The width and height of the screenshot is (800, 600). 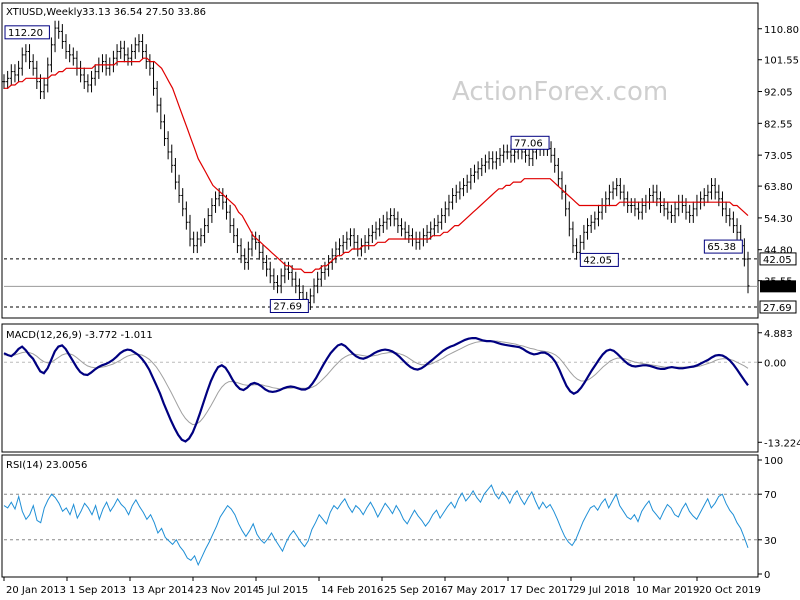 What do you see at coordinates (415, 590) in the screenshot?
I see `x-axis-label: 25 Sep 2016` at bounding box center [415, 590].